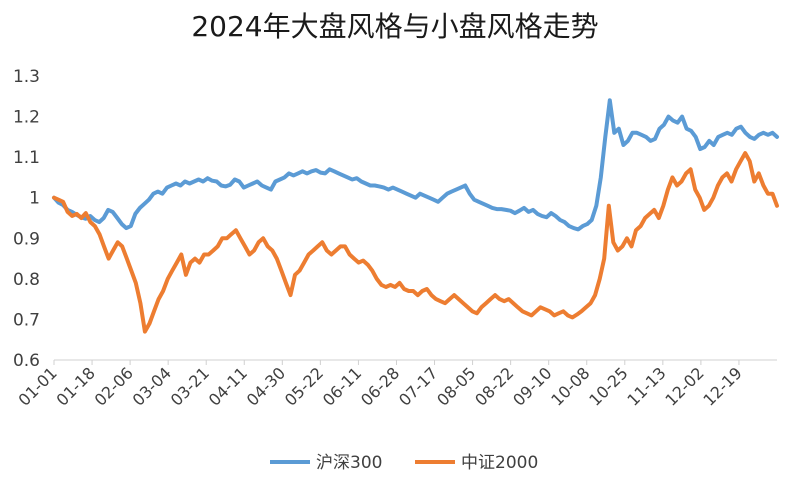 This screenshot has width=790, height=488. I want to click on y-tick-label: 0.9, so click(26, 239).